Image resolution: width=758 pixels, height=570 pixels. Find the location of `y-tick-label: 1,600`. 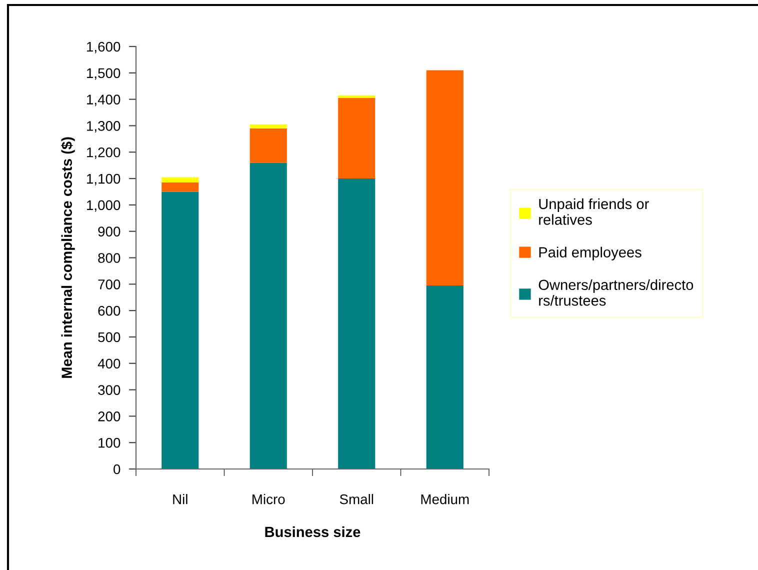

y-tick-label: 1,600 is located at coordinates (103, 48).